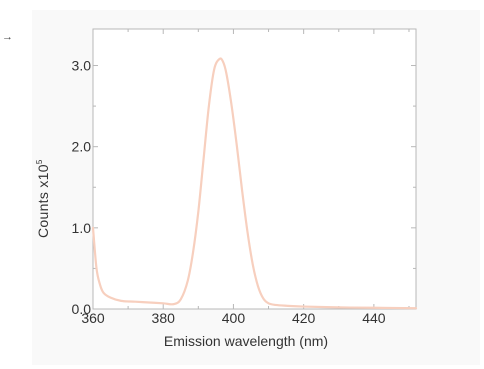 Image resolution: width=484 pixels, height=369 pixels. Describe the element at coordinates (234, 318) in the screenshot. I see `x-tick-label: 400` at that location.